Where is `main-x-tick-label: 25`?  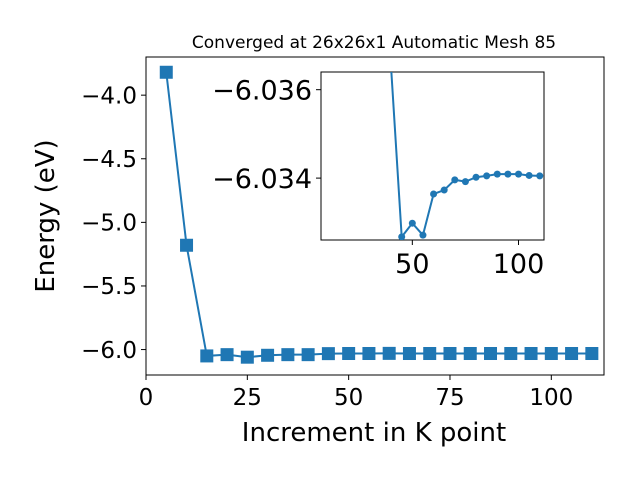 main-x-tick-label: 25 is located at coordinates (247, 398).